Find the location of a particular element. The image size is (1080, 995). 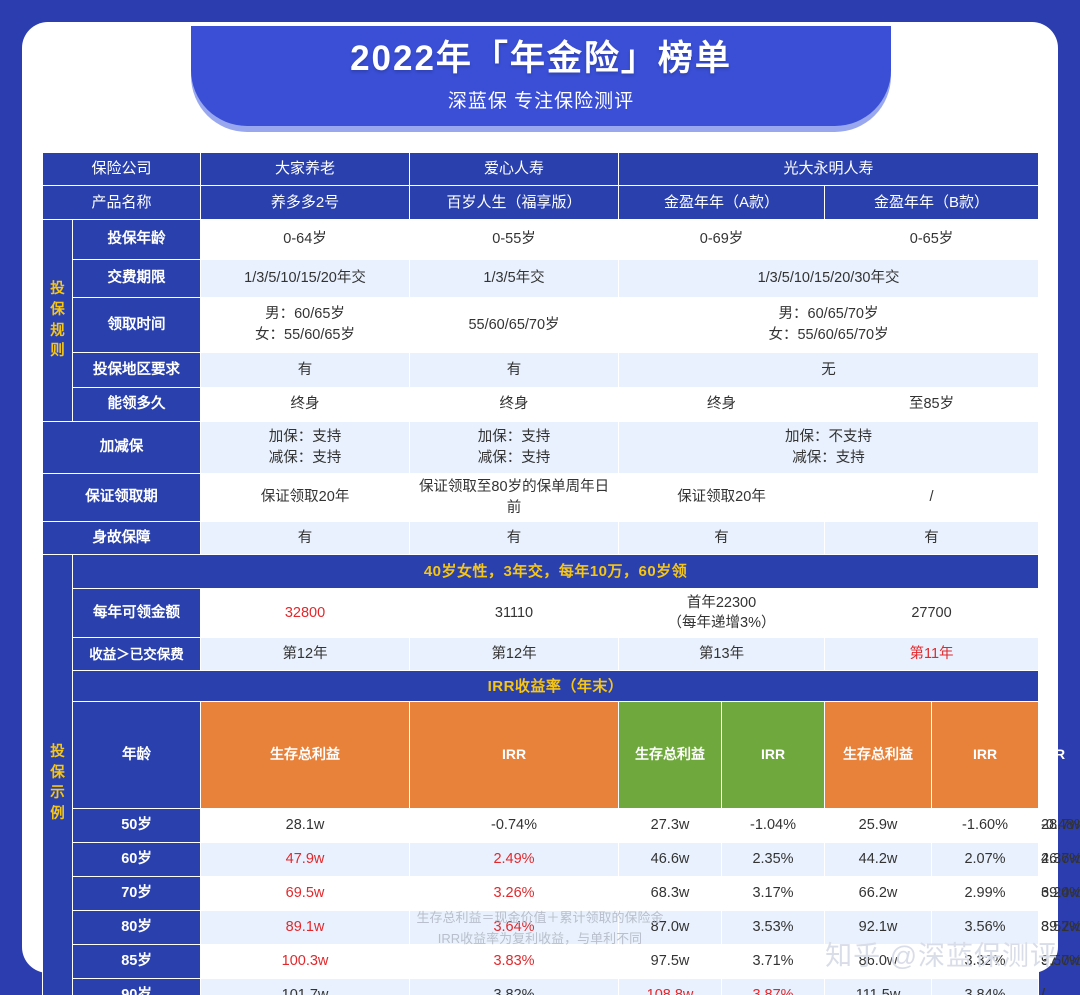

irr-0-c5: -1.60% is located at coordinates (985, 825).